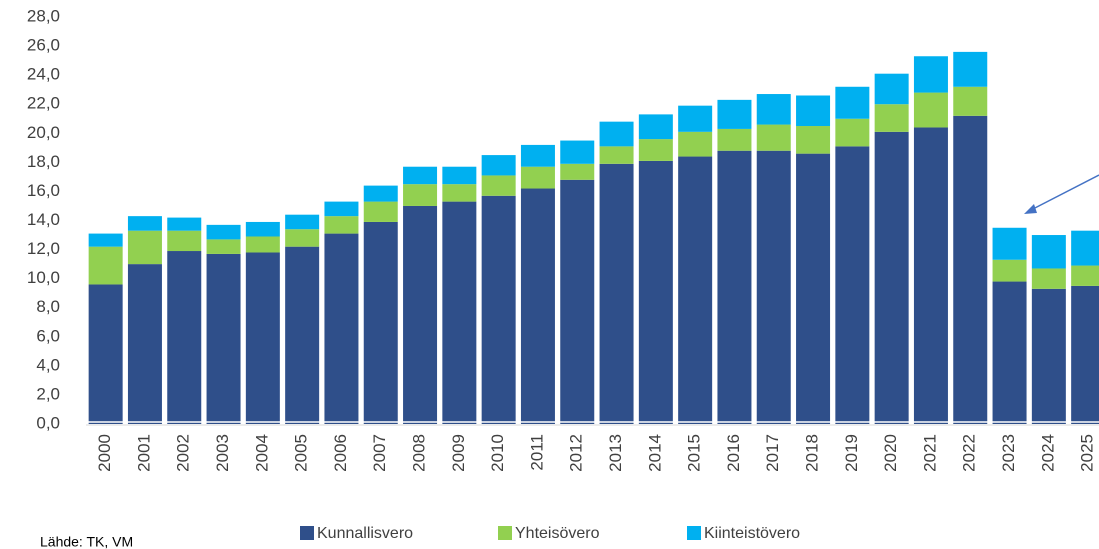 The height and width of the screenshot is (549, 1099). Describe the element at coordinates (48, 364) in the screenshot. I see `y-tick-label: 4,0` at that location.